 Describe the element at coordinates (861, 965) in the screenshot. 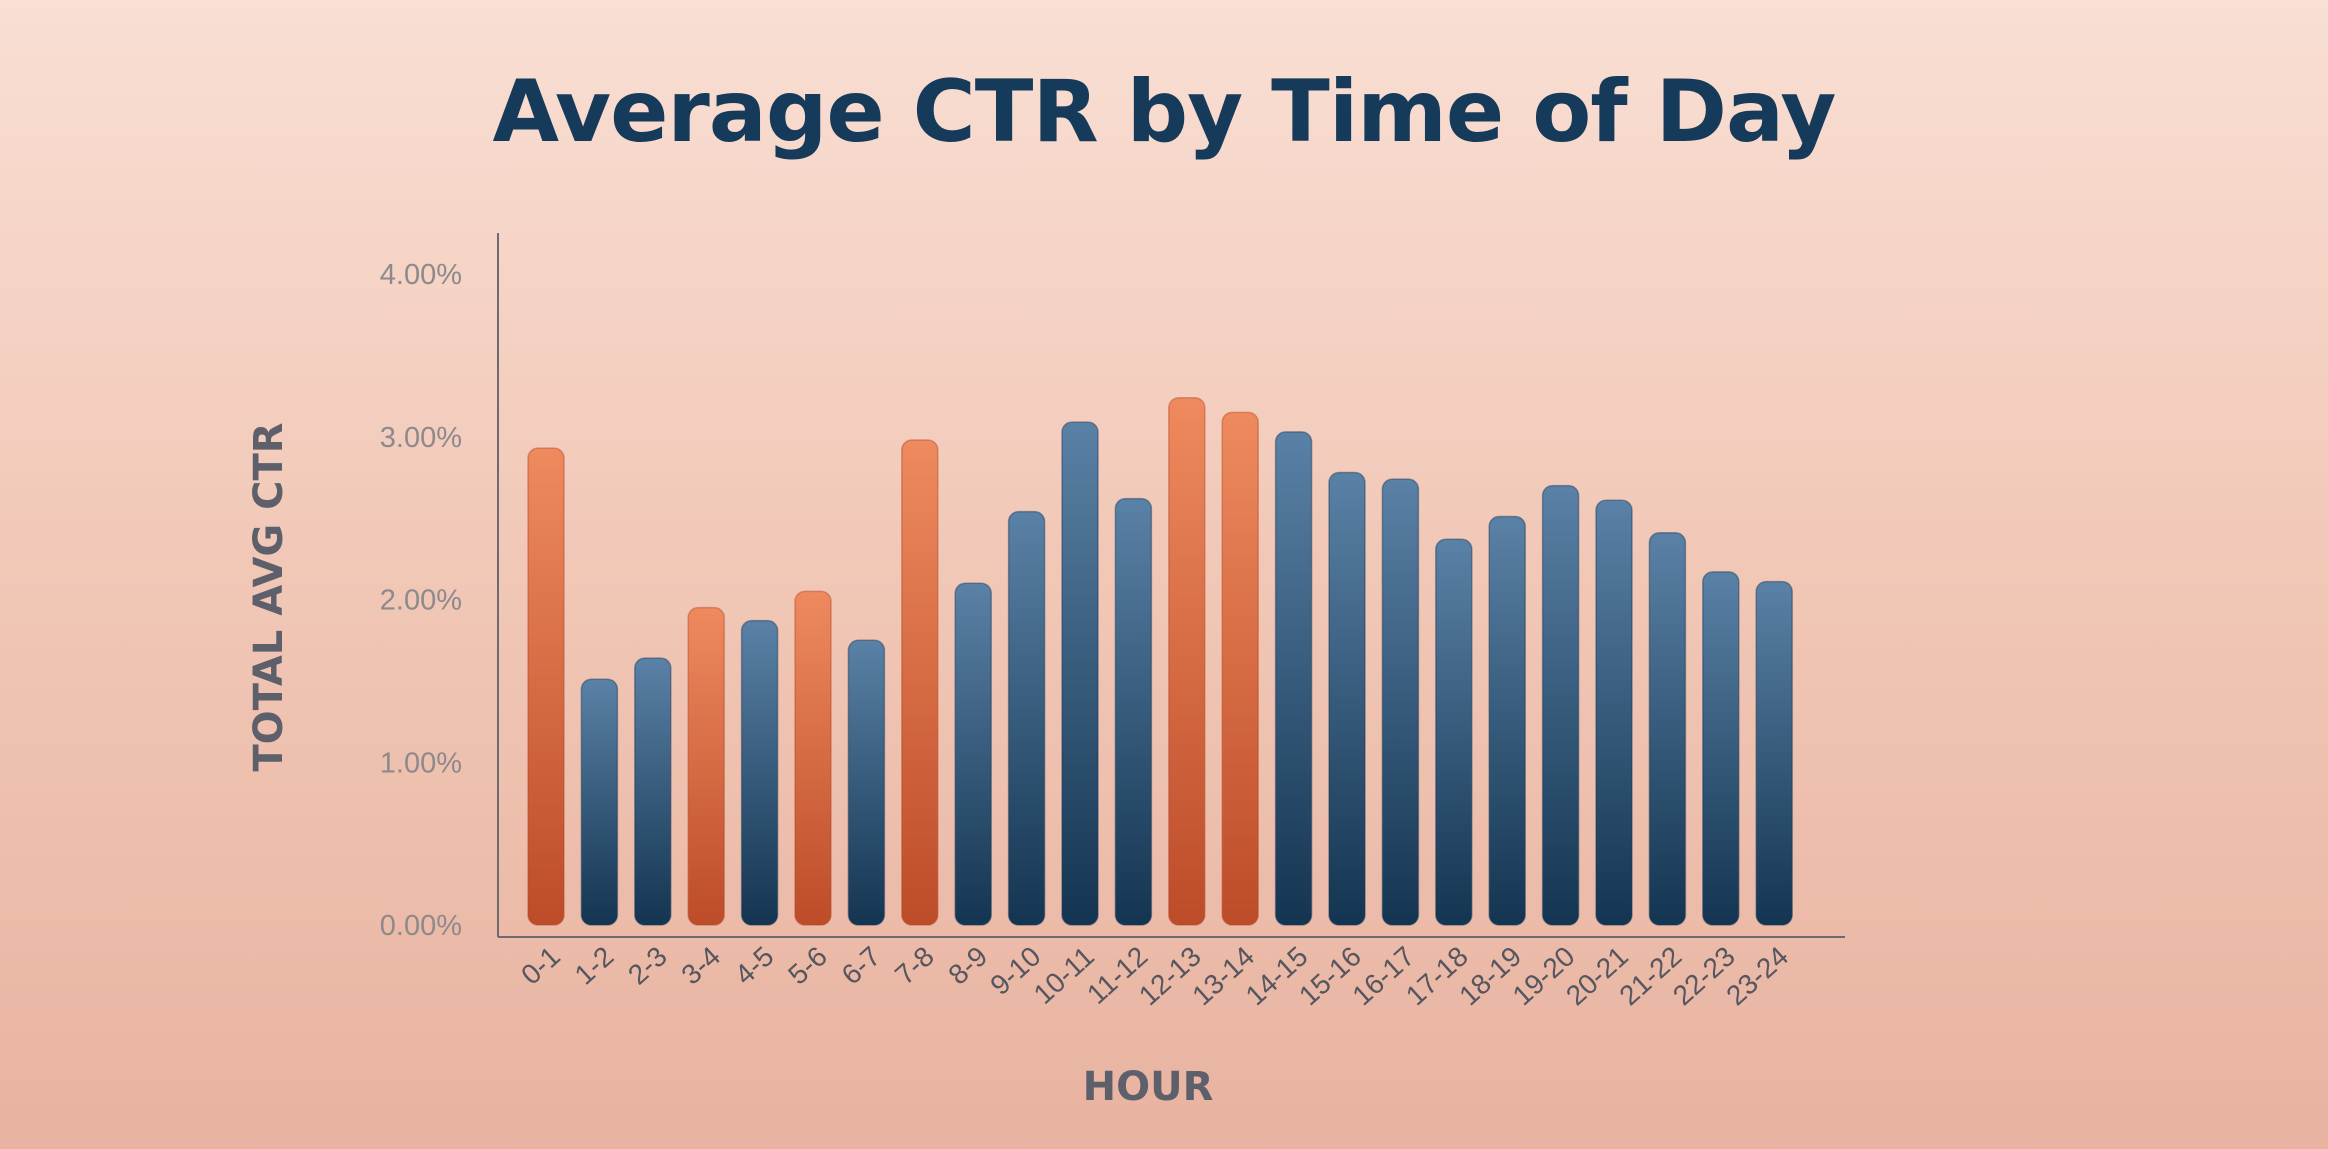

I see `x-tick-label: 6-7` at that location.